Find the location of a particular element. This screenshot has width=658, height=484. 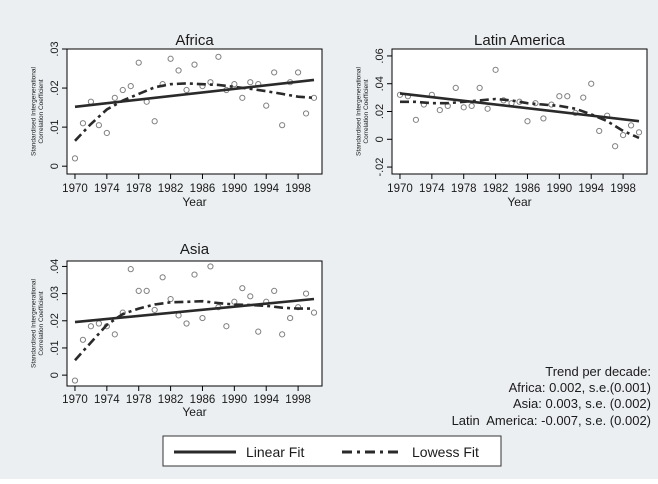

trend-note-line: Asia: 0.003, s.e. (0.002) is located at coordinates (582, 403).